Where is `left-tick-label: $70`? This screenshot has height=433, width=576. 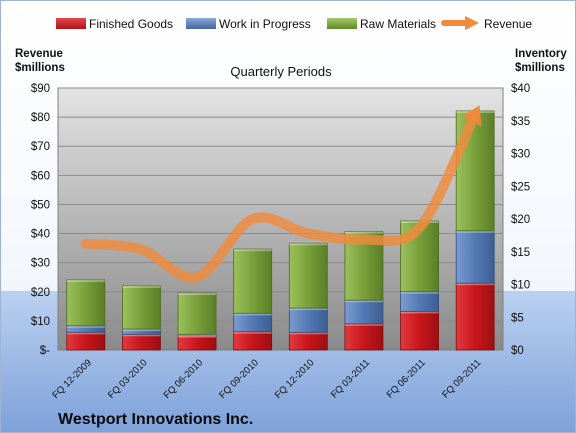 left-tick-label: $70 is located at coordinates (40, 147).